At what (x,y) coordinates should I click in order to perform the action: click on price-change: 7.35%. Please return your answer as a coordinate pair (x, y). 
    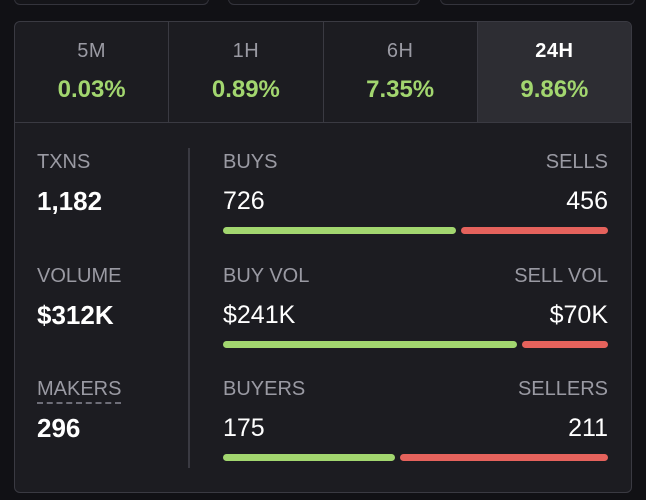
    Looking at the image, I should click on (400, 89).